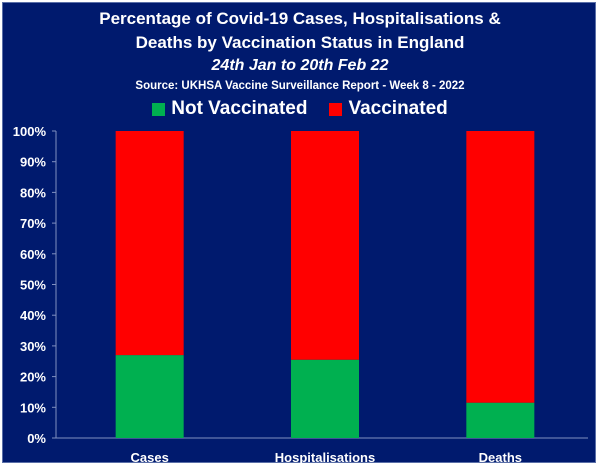 This screenshot has height=465, width=600. Describe the element at coordinates (33, 407) in the screenshot. I see `y-tick-label: 10%` at that location.